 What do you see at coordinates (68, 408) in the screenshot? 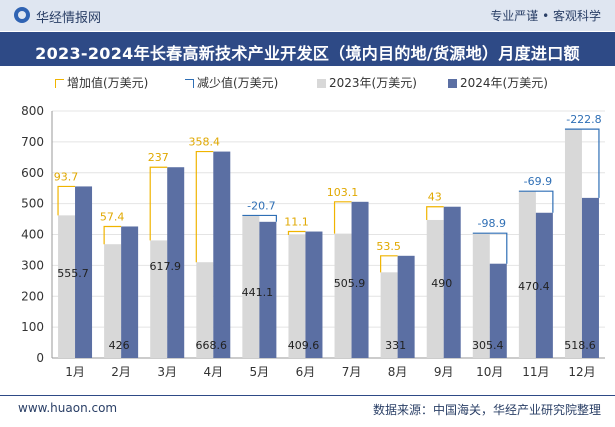
I see `footer-website: www.huaon.com` at bounding box center [68, 408].